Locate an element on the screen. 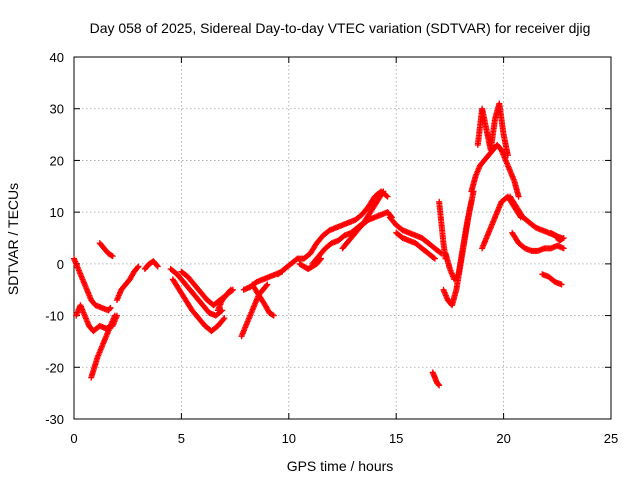 The image size is (640, 480). series-track-f is located at coordinates (151, 265).